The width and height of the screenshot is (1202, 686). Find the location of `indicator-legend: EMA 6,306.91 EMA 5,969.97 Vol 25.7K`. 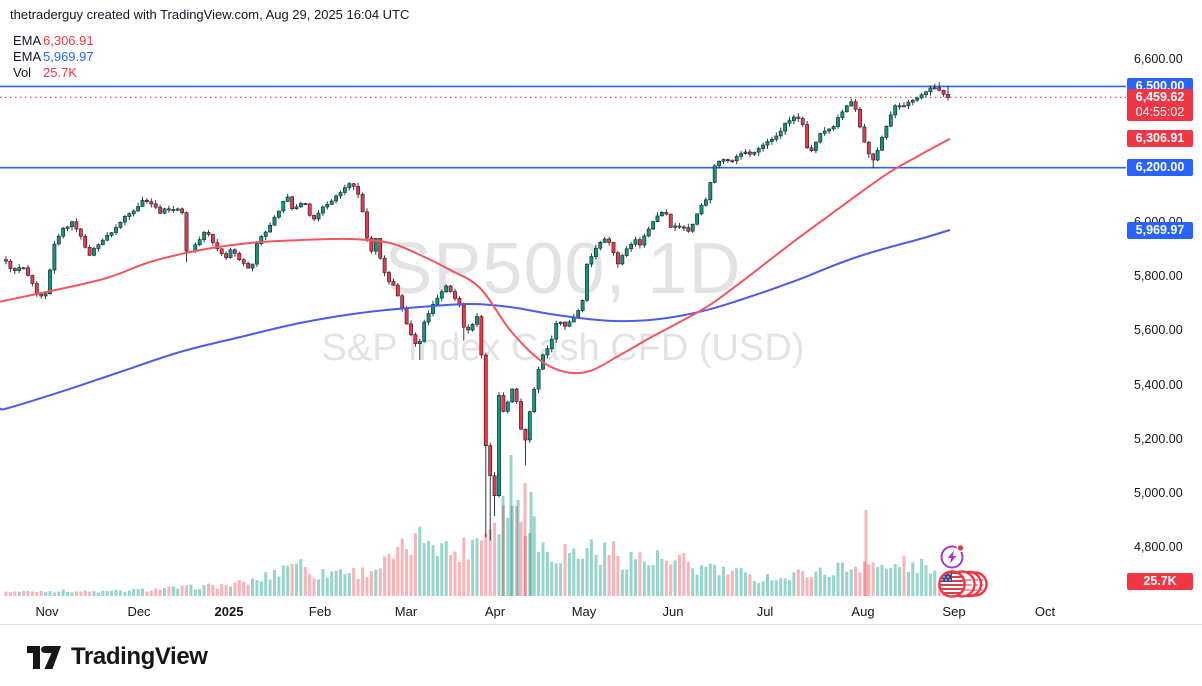

indicator-legend: EMA 6,306.91 EMA 5,969.97 Vol 25.7K is located at coordinates (53, 57).